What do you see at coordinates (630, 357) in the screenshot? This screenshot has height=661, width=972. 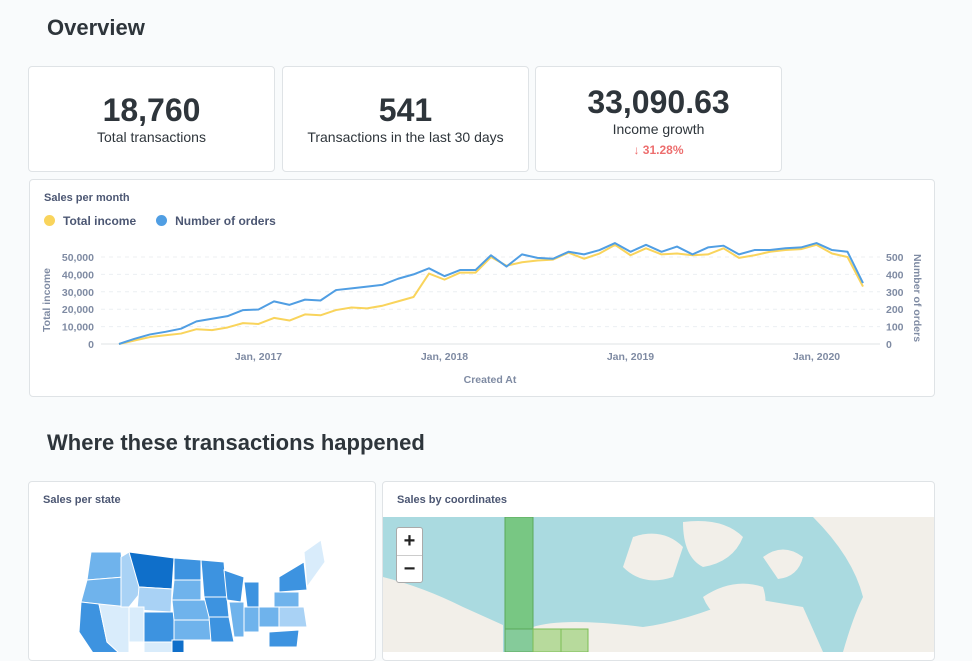 I see `x-tick-label: Jan, 2019` at bounding box center [630, 357].